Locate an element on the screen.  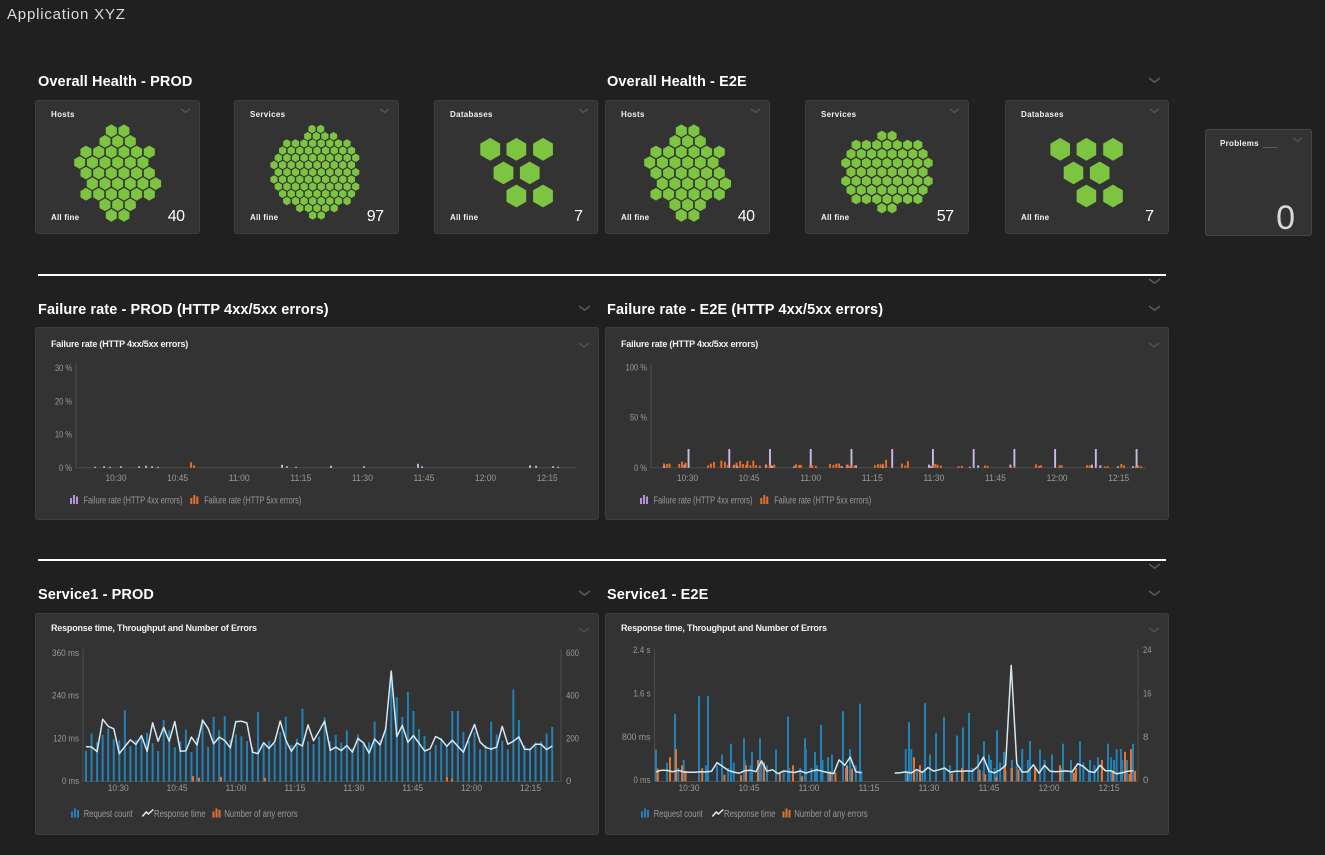
svg-text: 2.4 s is located at coordinates (642, 650).